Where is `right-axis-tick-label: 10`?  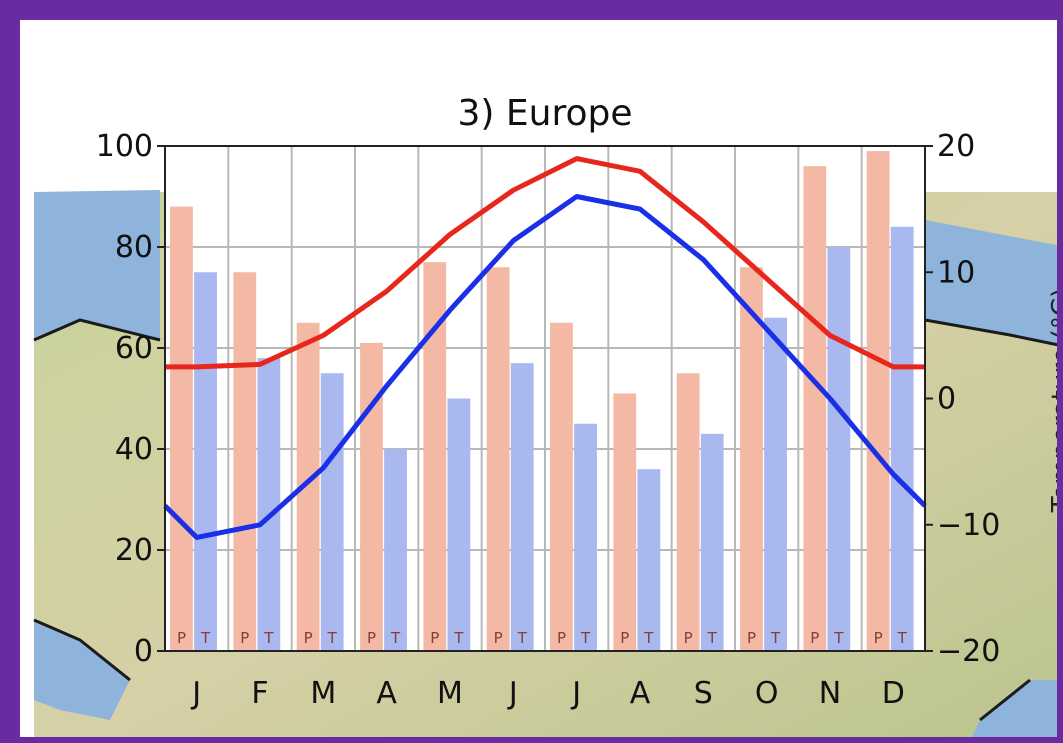
right-axis-tick-label: 10 is located at coordinates (956, 272).